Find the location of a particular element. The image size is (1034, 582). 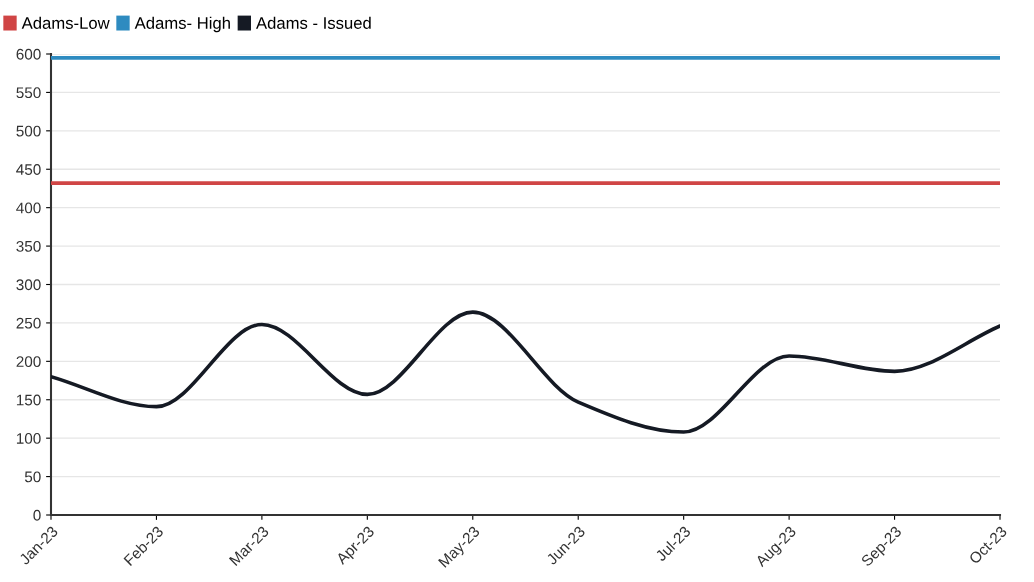

y-tick-label: 150 is located at coordinates (28, 400).